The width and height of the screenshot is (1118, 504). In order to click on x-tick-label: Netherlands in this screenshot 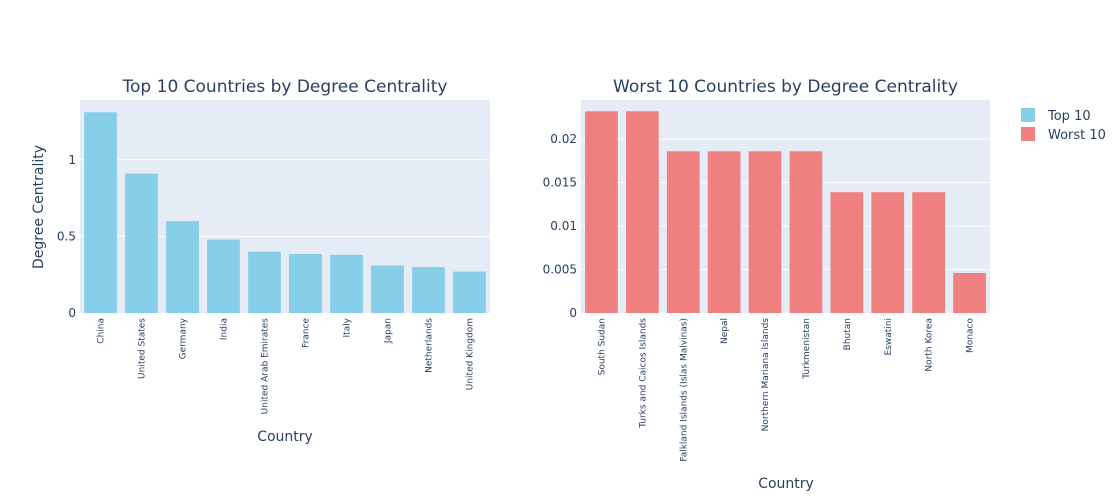, I will do `click(430, 345)`.